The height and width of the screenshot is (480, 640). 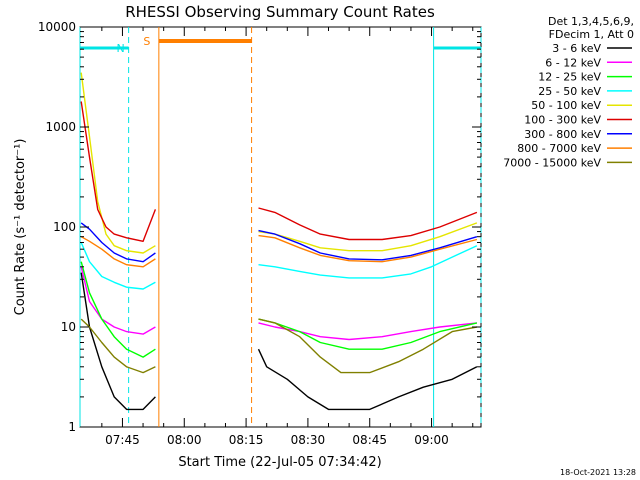 I want to click on series-line-300-800-keV-kev-part1, so click(x=118, y=242).